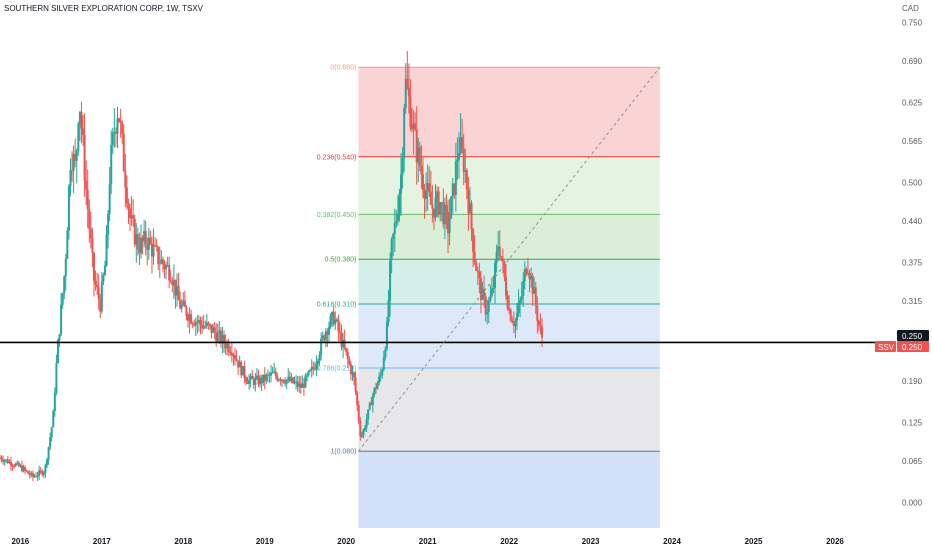 This screenshot has width=932, height=550. Describe the element at coordinates (912, 141) in the screenshot. I see `y-tick-label-3: 0.565` at that location.